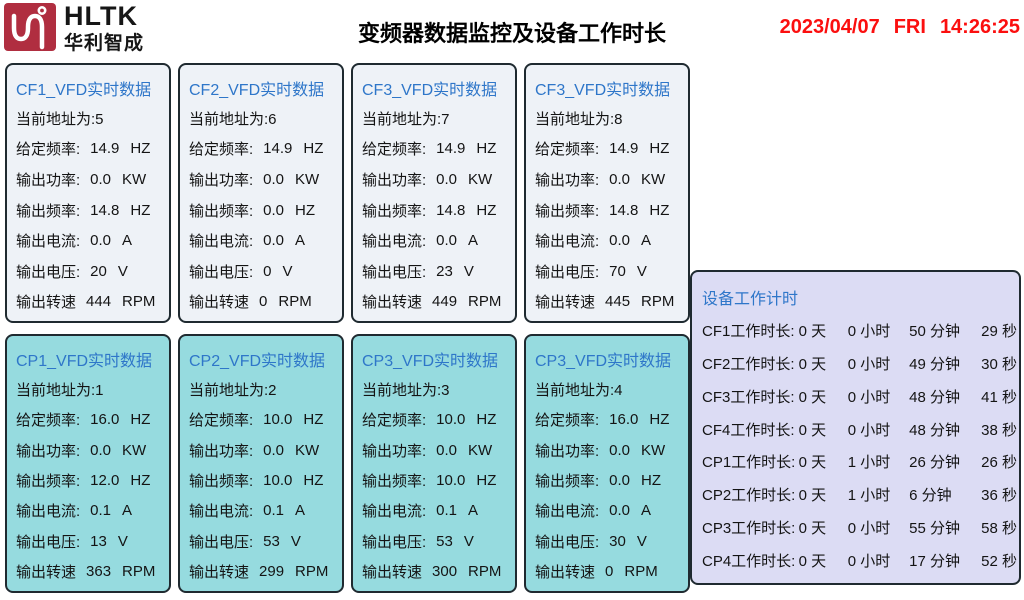 This screenshot has height=600, width=1024. Describe the element at coordinates (88, 271) in the screenshot. I see `vfd-data-row: 输出电压: 20 V` at that location.